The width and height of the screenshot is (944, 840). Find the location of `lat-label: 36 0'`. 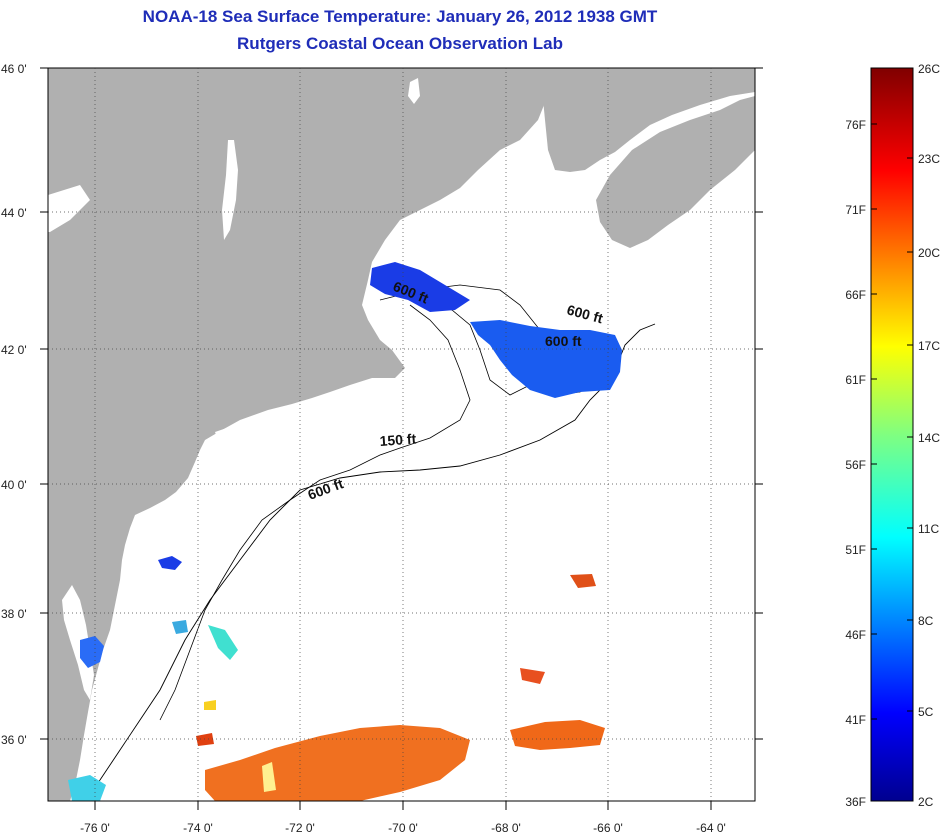

lat-label: 36 0' is located at coordinates (14, 740).